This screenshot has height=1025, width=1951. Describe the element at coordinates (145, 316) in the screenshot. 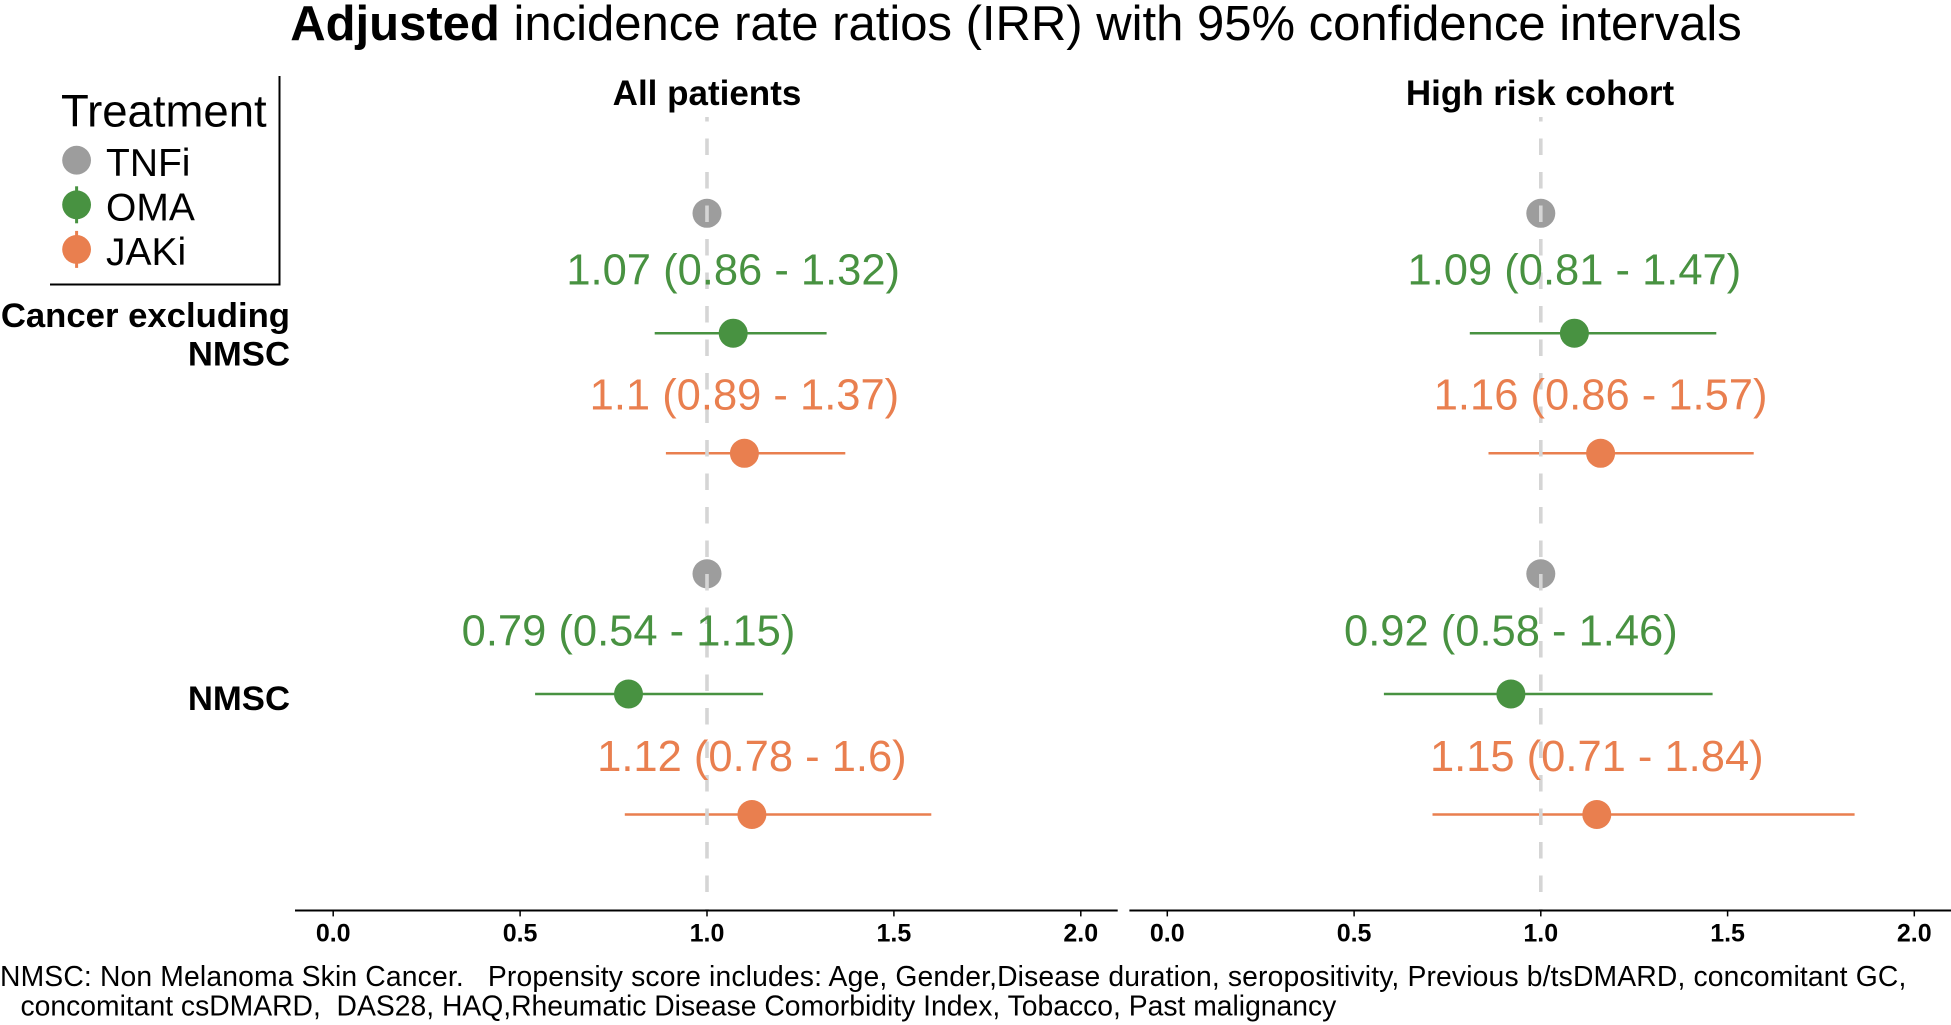

I see `svg-text: Cancer excluding` at that location.